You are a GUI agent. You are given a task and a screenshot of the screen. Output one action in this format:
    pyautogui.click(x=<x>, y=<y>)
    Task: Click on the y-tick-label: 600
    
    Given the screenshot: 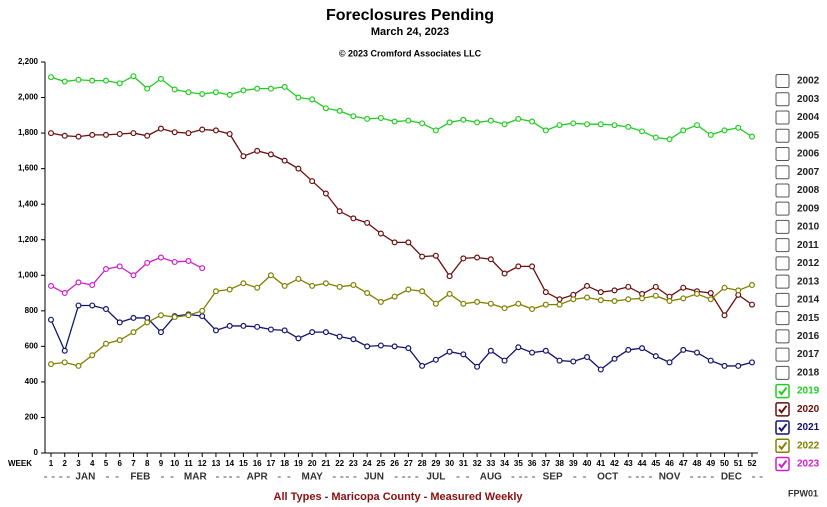 What is the action you would take?
    pyautogui.click(x=32, y=345)
    